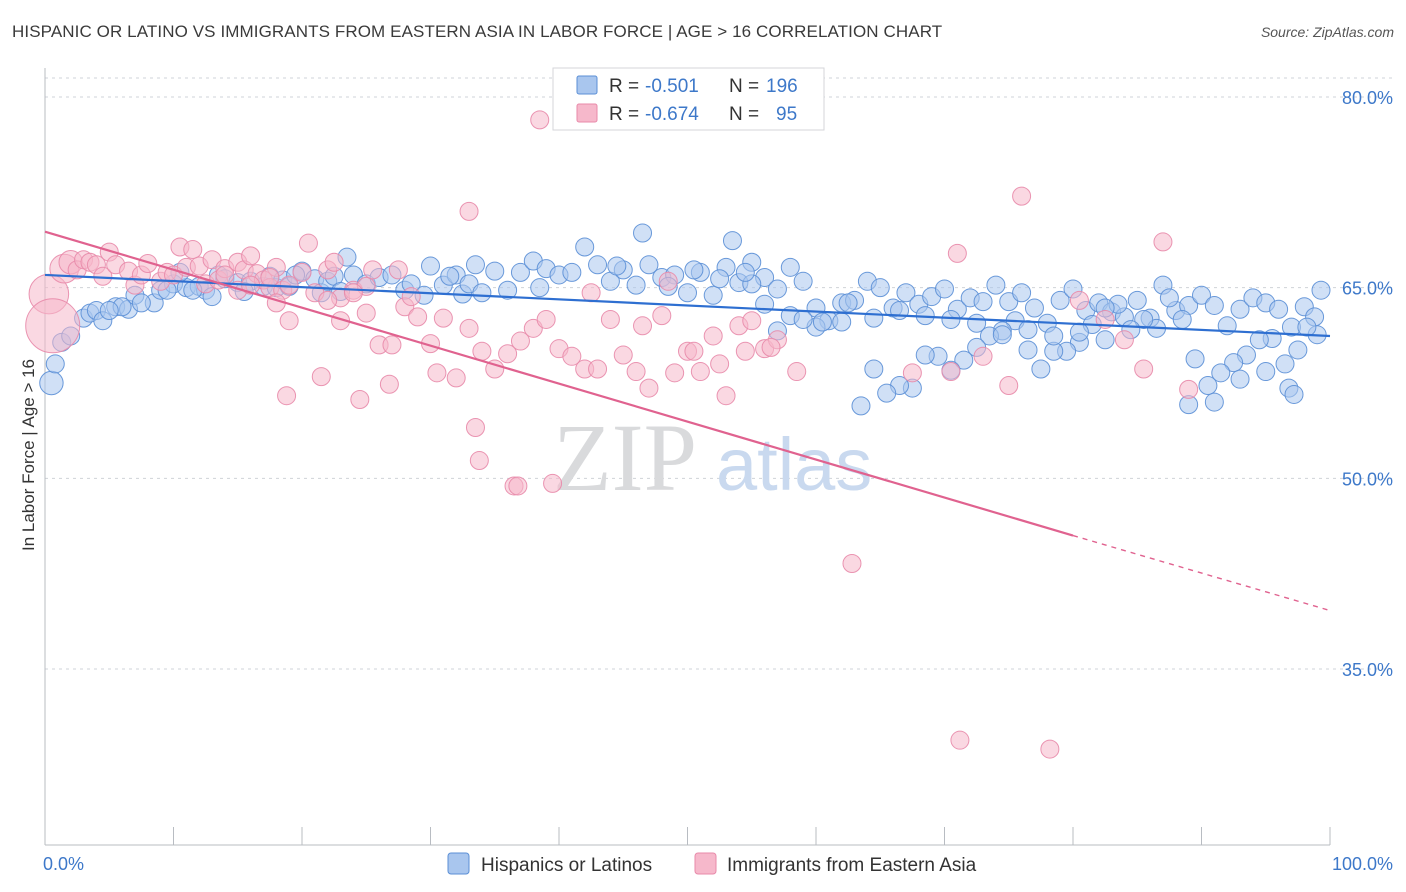 The image size is (1406, 892). I want to click on eastern-asia-trend-extension, so click(1201, 573).